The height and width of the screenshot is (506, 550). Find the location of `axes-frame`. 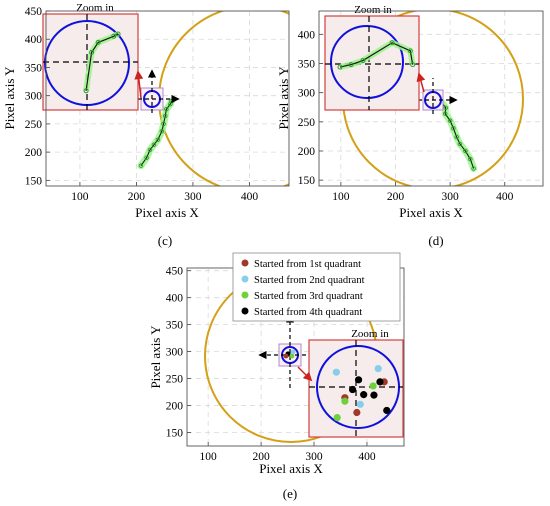

axes-frame is located at coordinates (431, 98).